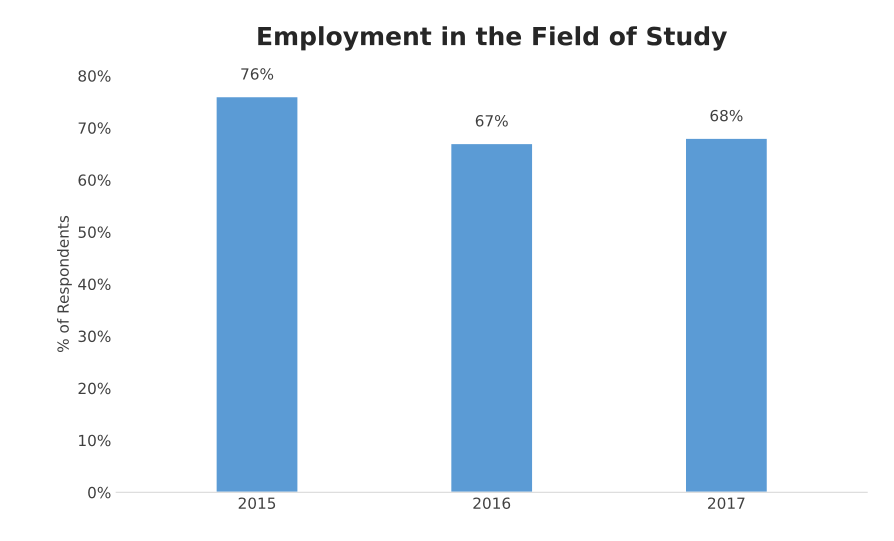 Image resolution: width=894 pixels, height=541 pixels. I want to click on x-tick-label: 2015, so click(257, 503).